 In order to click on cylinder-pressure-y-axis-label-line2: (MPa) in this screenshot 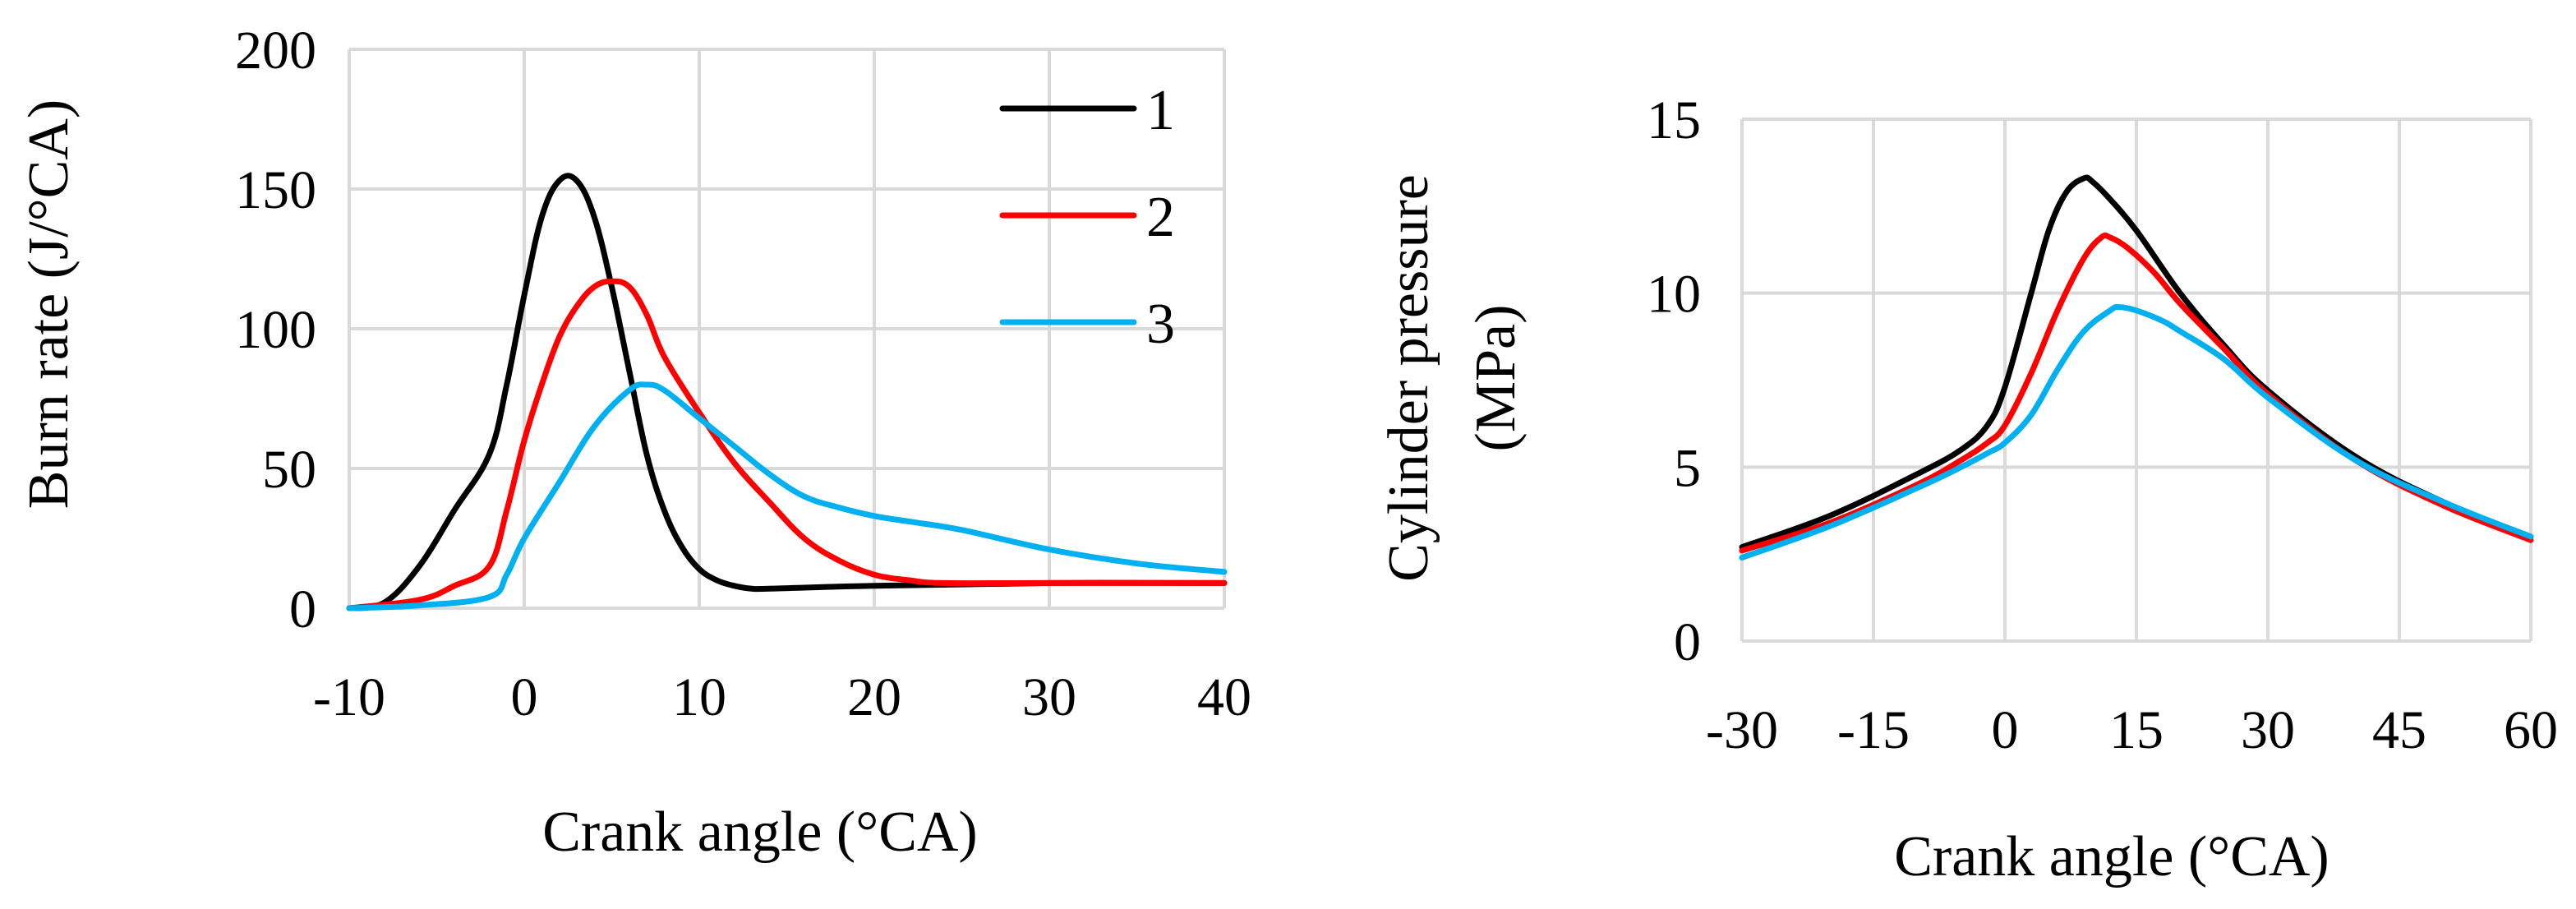, I will do `click(1496, 379)`.